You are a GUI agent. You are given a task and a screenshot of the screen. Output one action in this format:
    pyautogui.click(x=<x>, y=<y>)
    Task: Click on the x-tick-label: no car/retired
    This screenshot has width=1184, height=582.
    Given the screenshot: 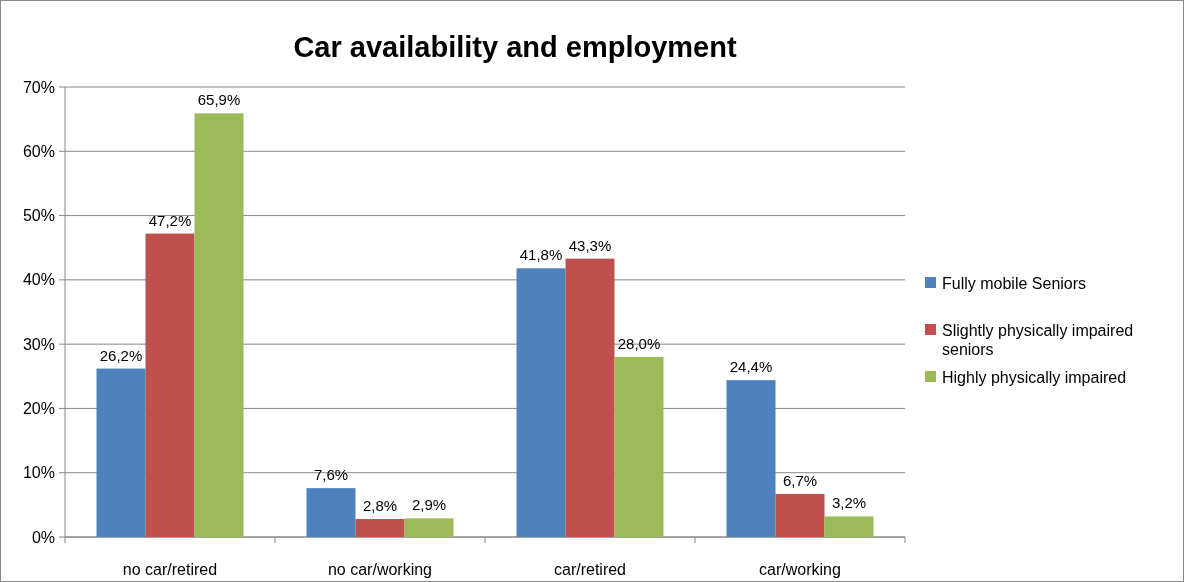 What is the action you would take?
    pyautogui.click(x=170, y=569)
    